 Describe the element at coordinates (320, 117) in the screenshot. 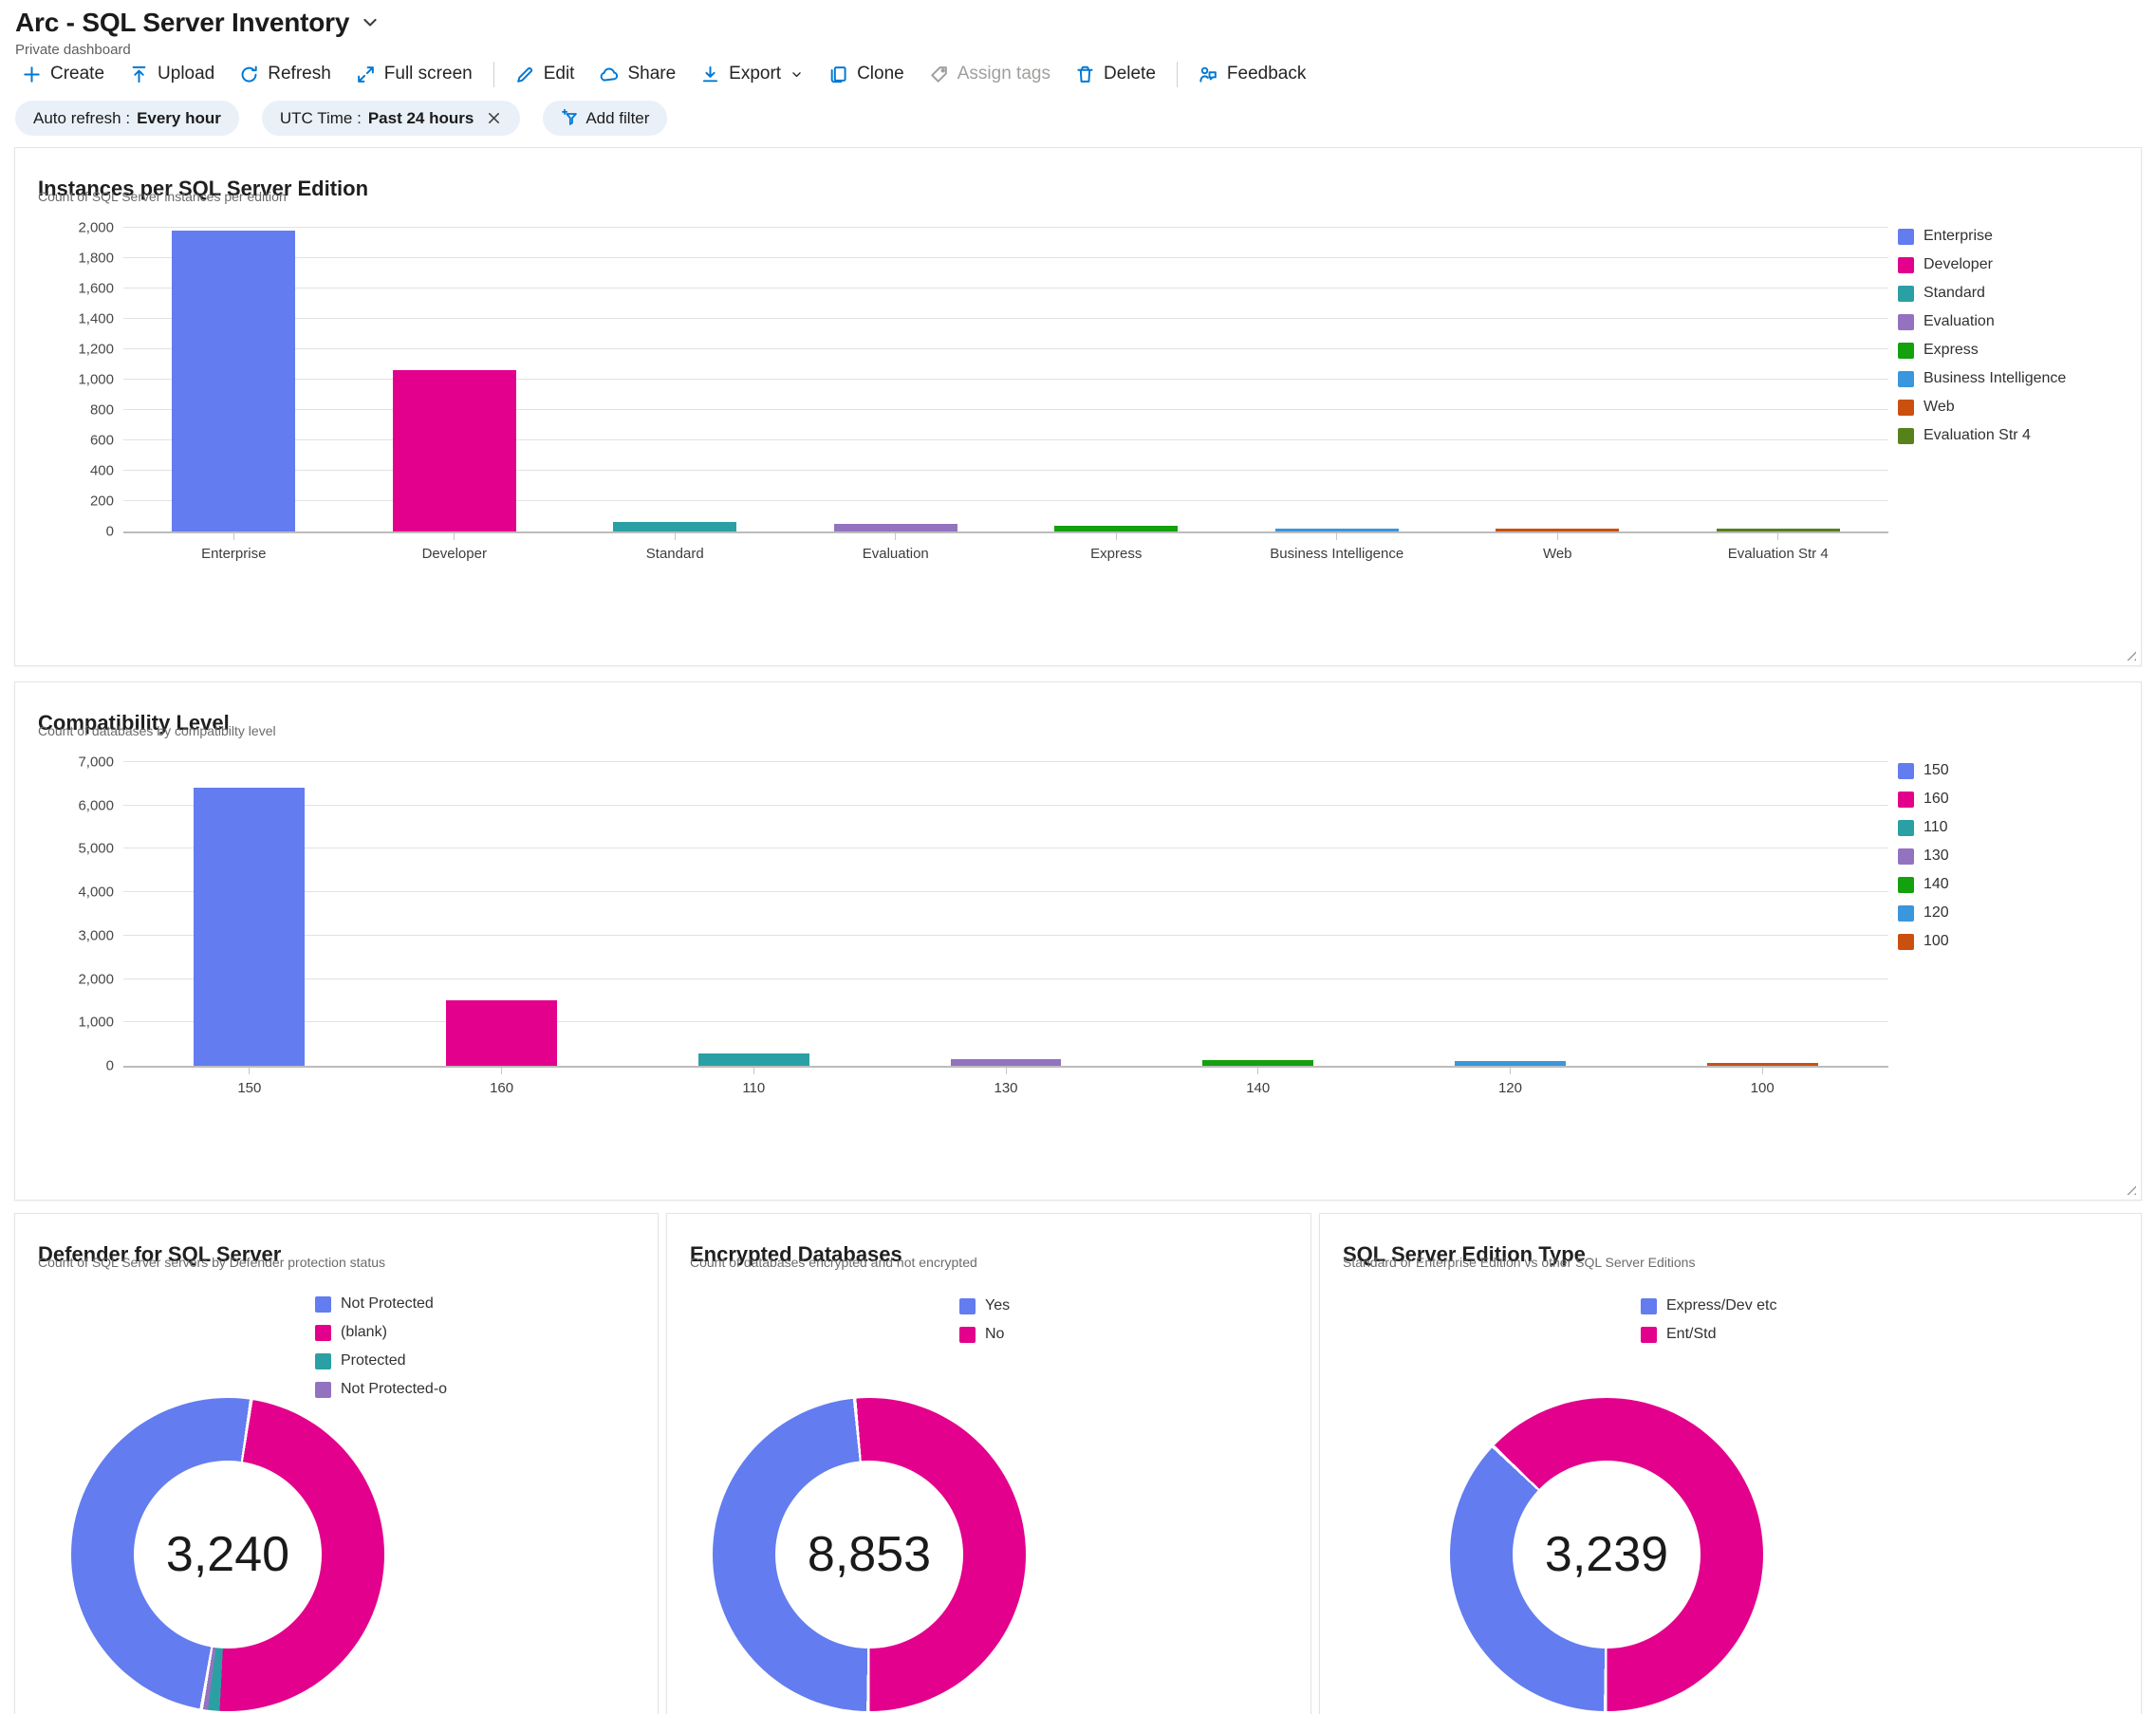

I see `filter-pill-label: UTC Time :` at that location.